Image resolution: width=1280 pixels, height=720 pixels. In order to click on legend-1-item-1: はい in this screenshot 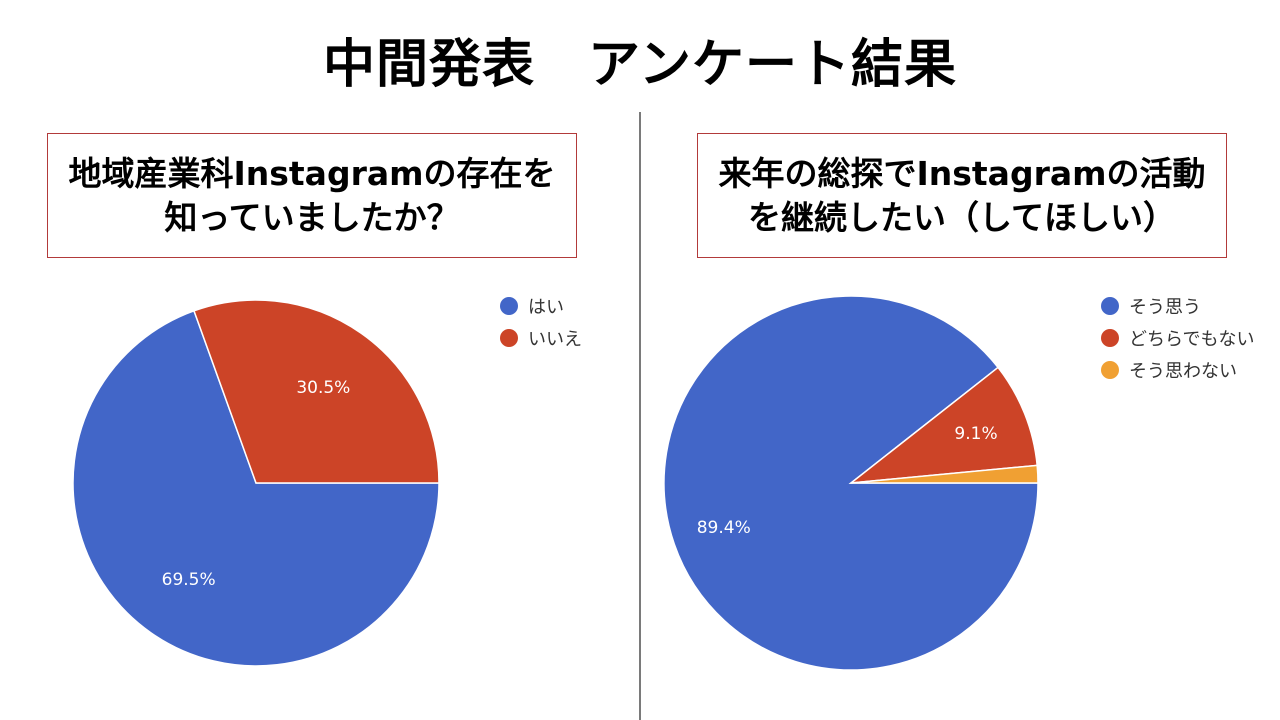, I will do `click(541, 306)`.